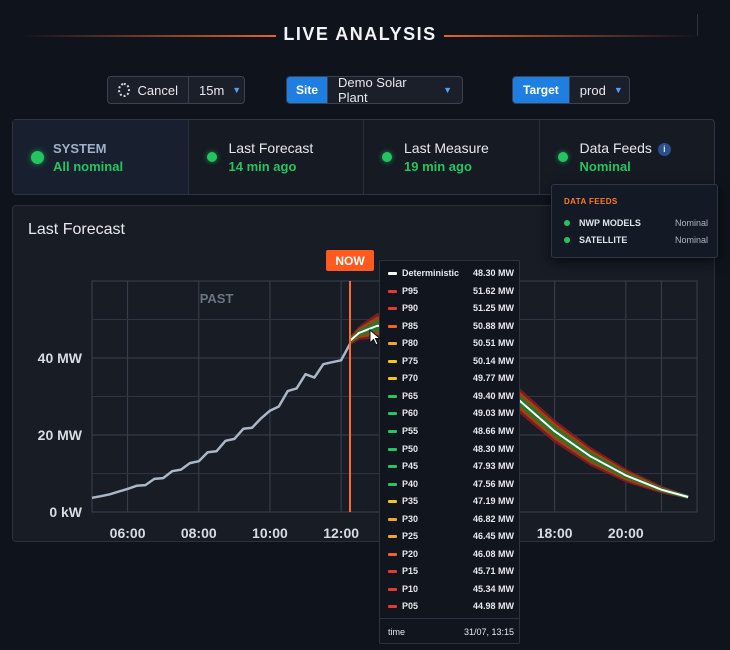 Image resolution: width=730 pixels, height=650 pixels. I want to click on header: LIVE ANALYSIS, so click(365, 35).